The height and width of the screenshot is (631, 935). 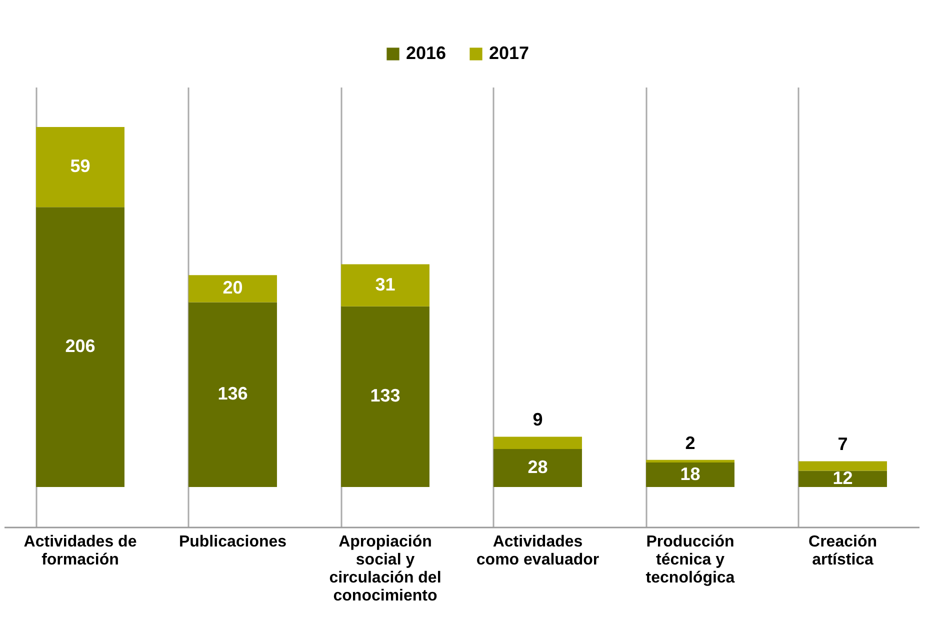 I want to click on data-label: 7, so click(x=843, y=444).